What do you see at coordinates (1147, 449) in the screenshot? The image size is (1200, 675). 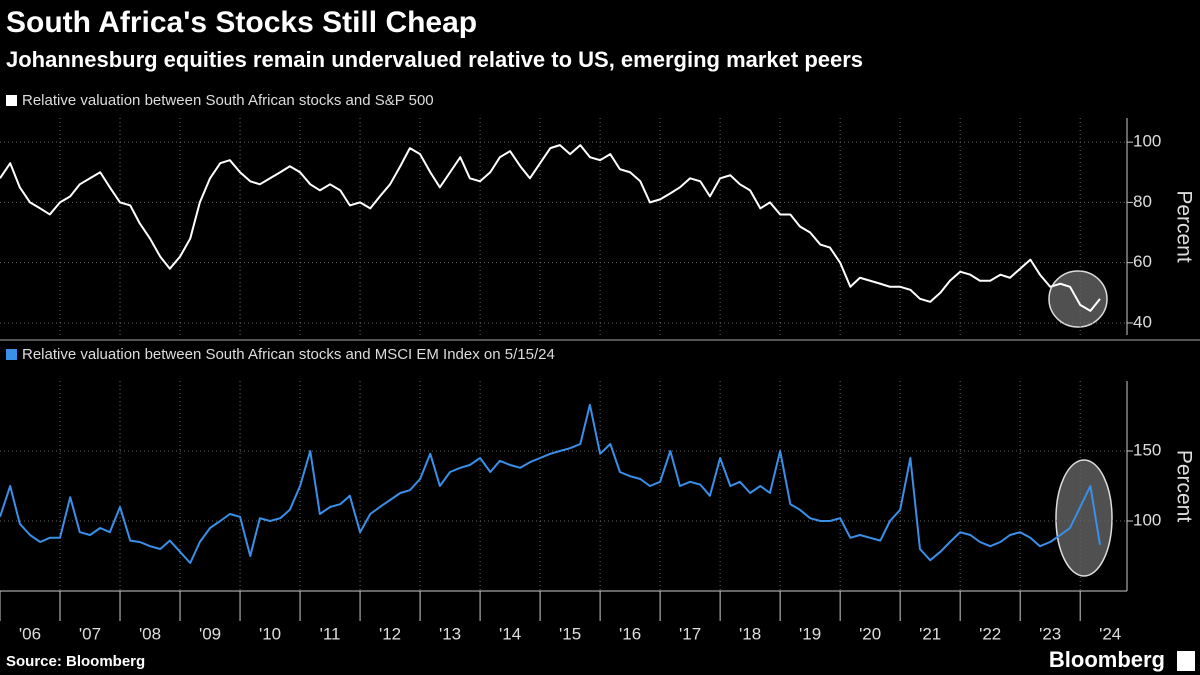 I see `y-tick-label: 150` at bounding box center [1147, 449].